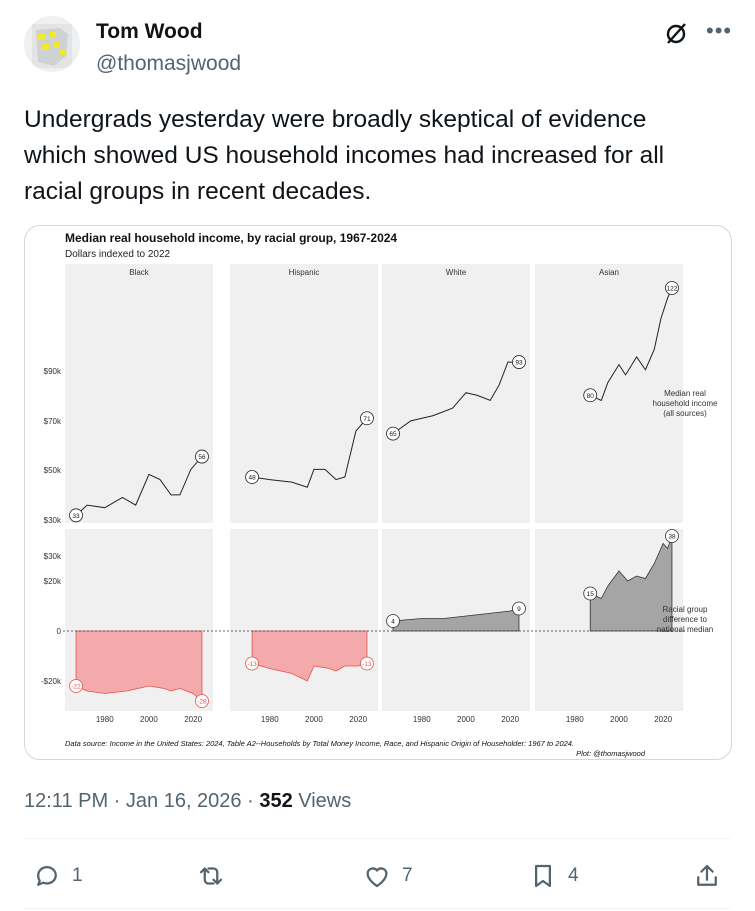 The width and height of the screenshot is (755, 911). I want to click on bookmark-count: 4, so click(573, 875).